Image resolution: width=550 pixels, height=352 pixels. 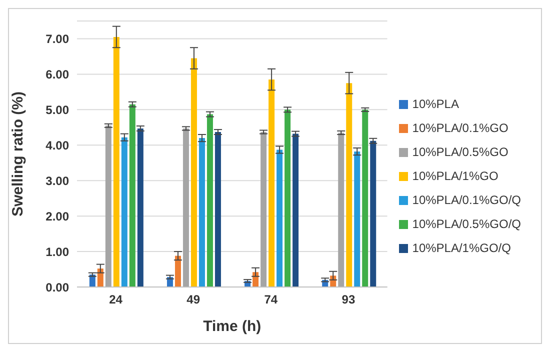 I want to click on legend-label: 10%PLA/1%GO/Q, so click(x=461, y=248).